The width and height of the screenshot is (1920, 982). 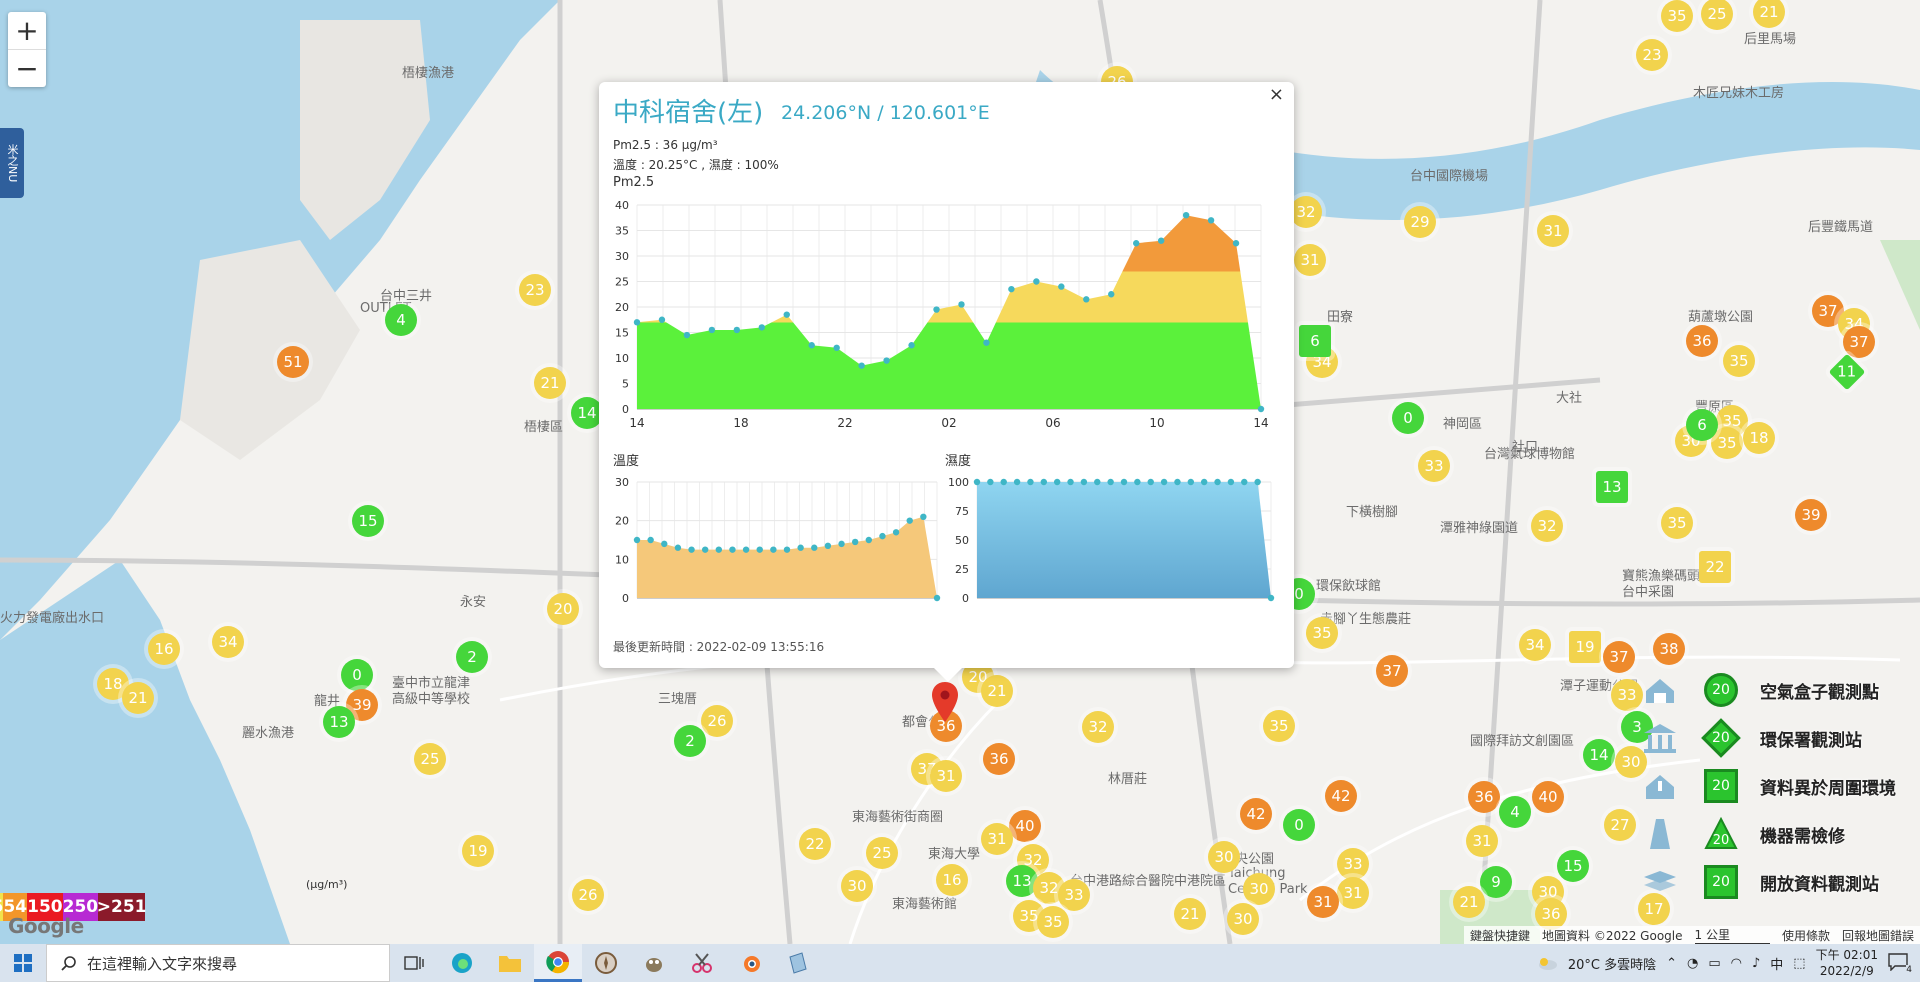 I want to click on station-marker: 38, so click(x=1669, y=649).